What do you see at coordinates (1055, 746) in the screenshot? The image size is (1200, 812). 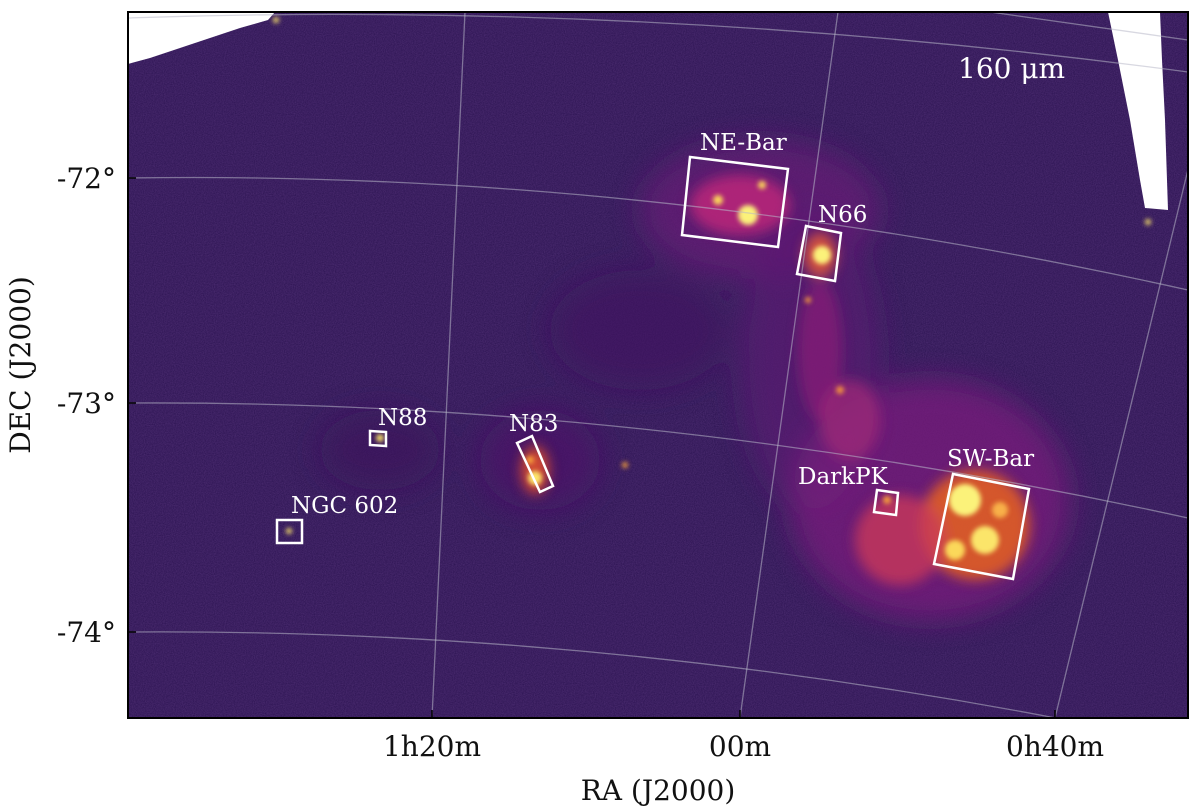 I see `x-tick-label: 0h40m` at bounding box center [1055, 746].